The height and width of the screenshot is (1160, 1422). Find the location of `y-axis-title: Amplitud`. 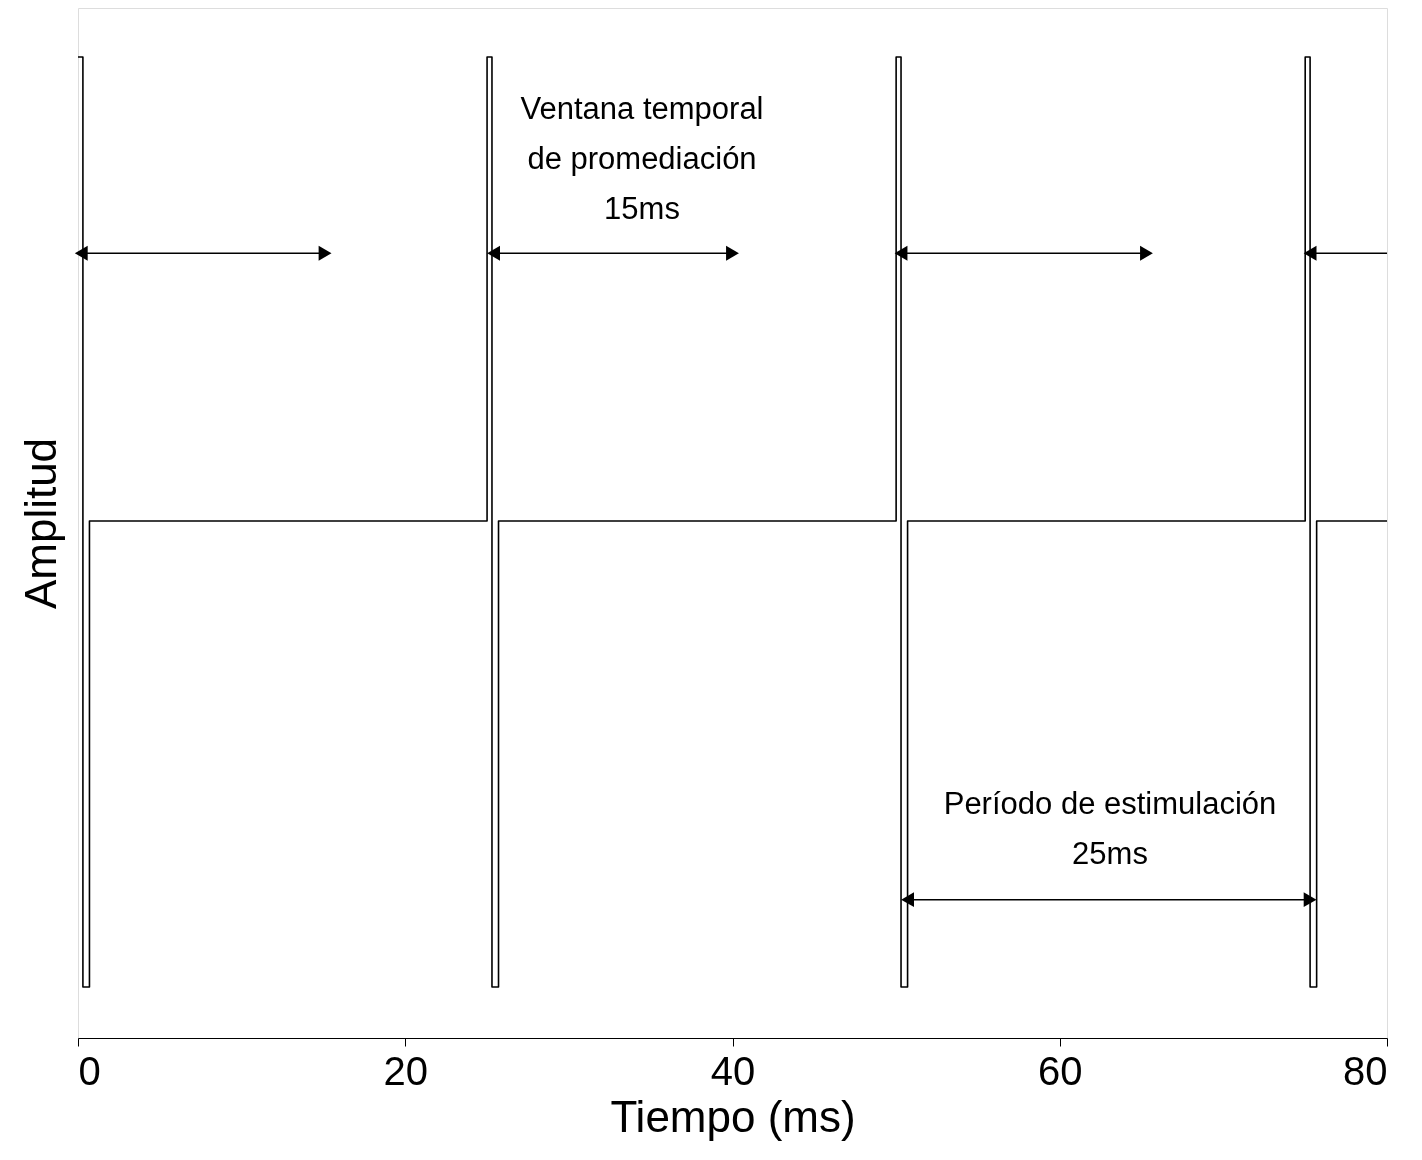

y-axis-title: Amplitud is located at coordinates (40, 523).